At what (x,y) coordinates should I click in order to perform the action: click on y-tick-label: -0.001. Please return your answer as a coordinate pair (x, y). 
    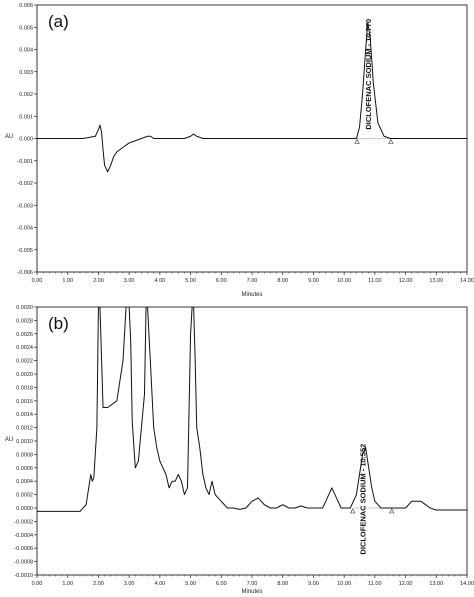
    Looking at the image, I should click on (25, 162).